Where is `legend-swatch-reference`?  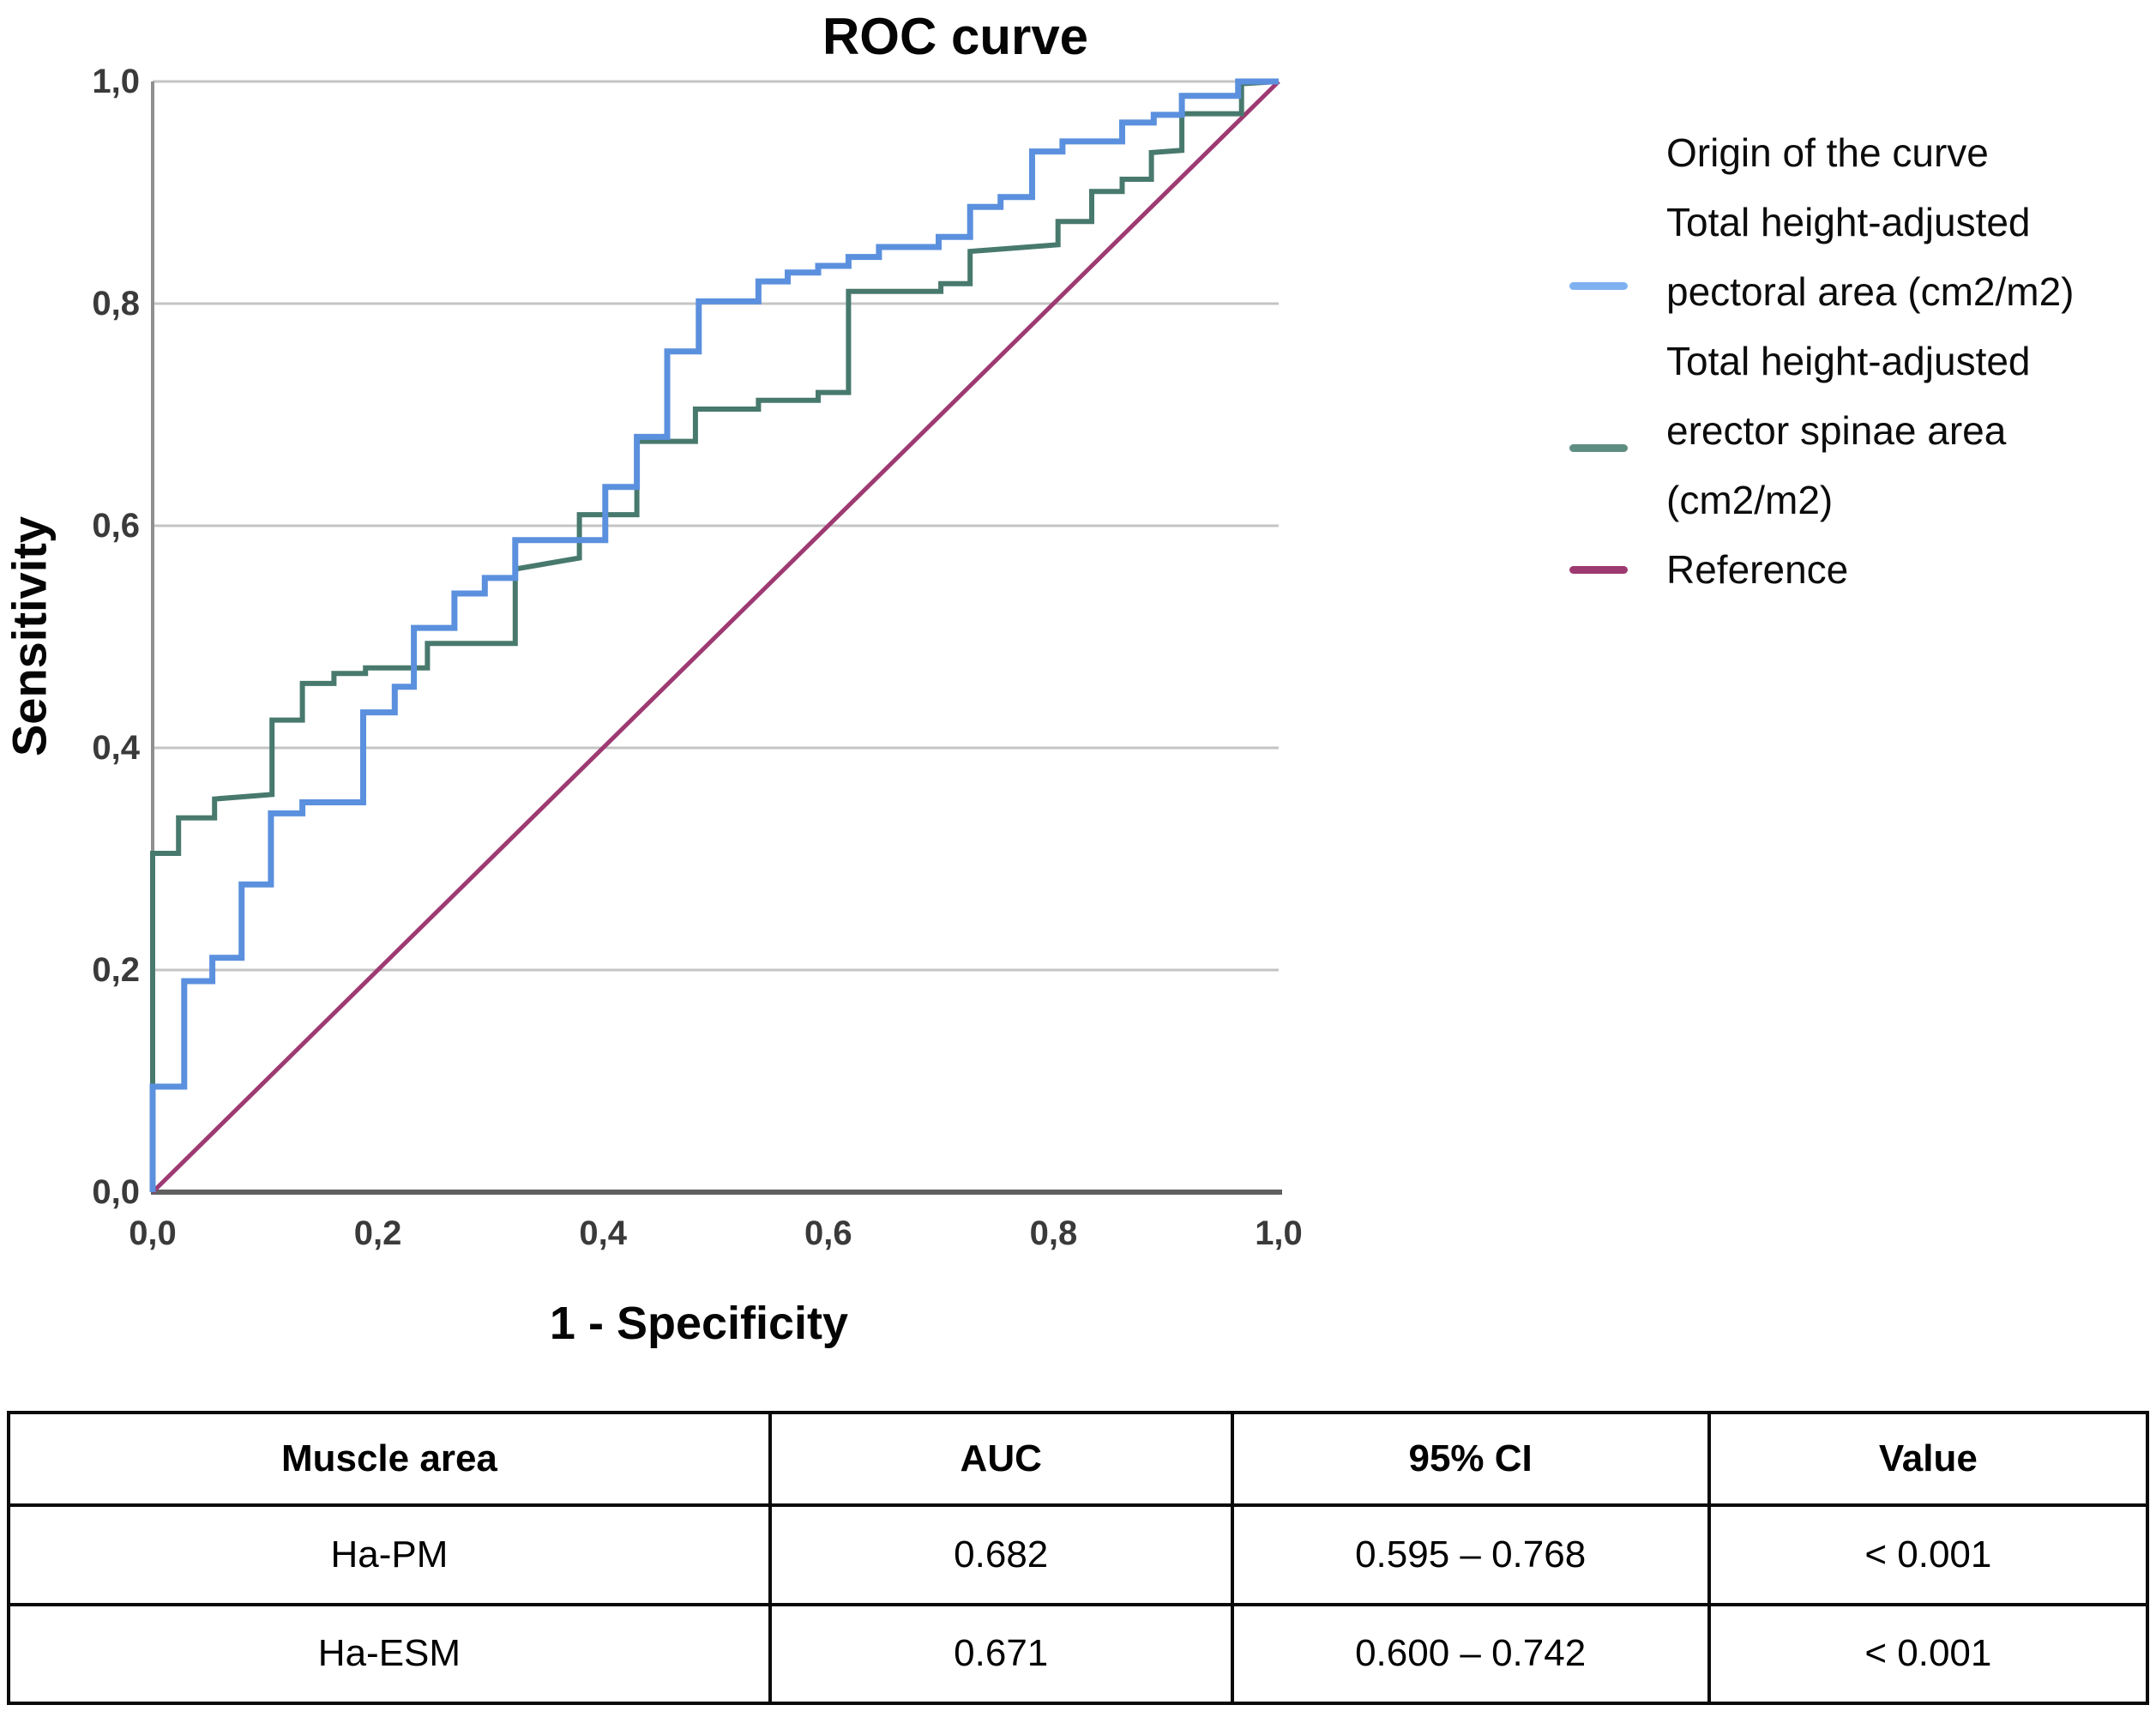 legend-swatch-reference is located at coordinates (1598, 570).